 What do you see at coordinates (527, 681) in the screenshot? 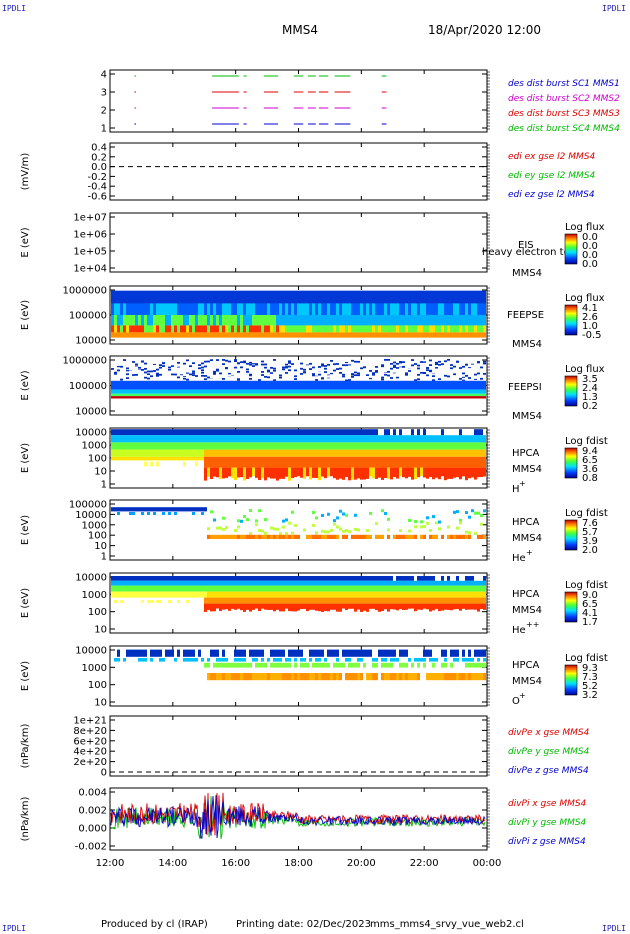
I see `spacecraft-label: MMS4` at bounding box center [527, 681].